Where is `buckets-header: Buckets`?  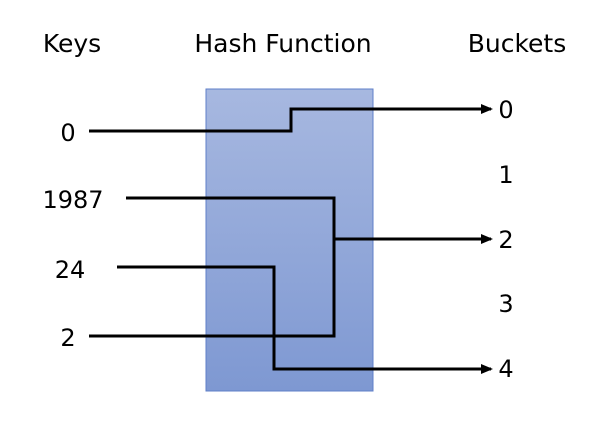
buckets-header: Buckets is located at coordinates (517, 43).